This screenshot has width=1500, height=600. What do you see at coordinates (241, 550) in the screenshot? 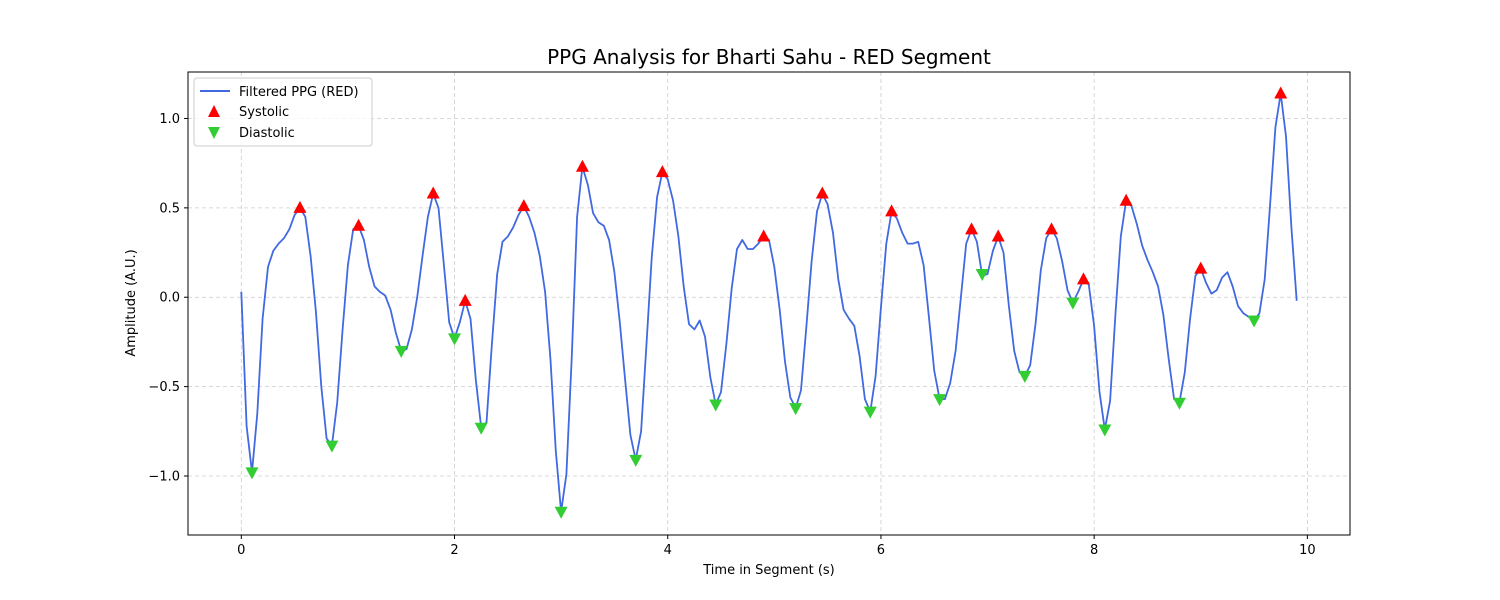
I see `x-tick-label: 0` at bounding box center [241, 550].